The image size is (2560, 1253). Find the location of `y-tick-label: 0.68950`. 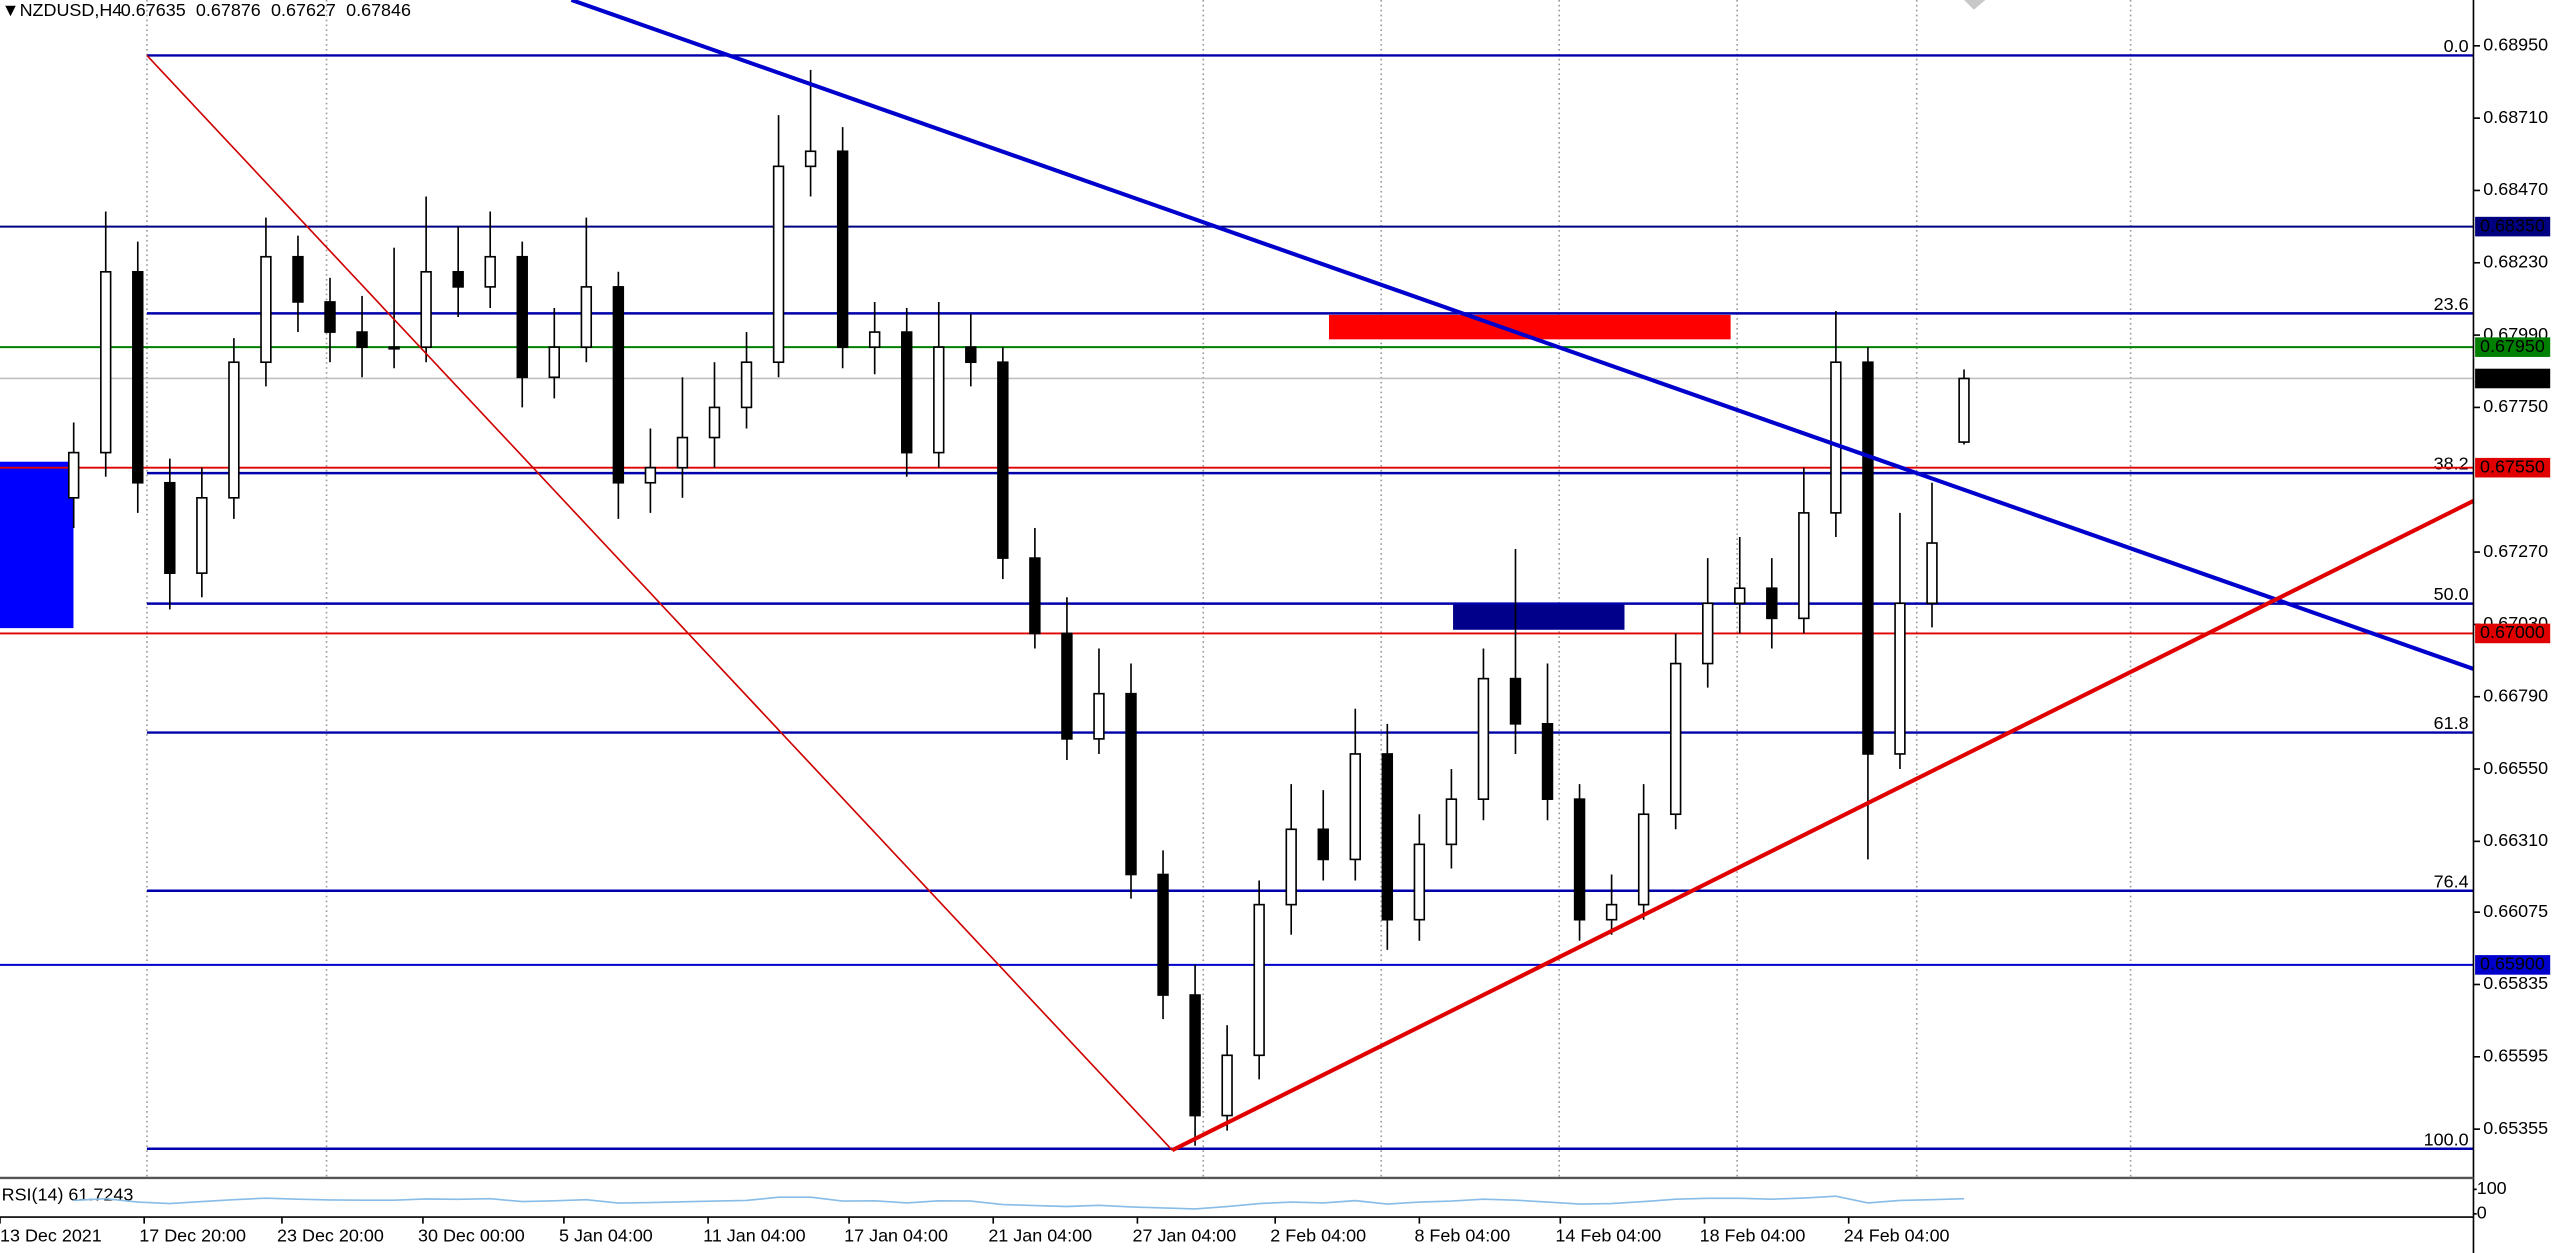

y-tick-label: 0.68950 is located at coordinates (2515, 45).